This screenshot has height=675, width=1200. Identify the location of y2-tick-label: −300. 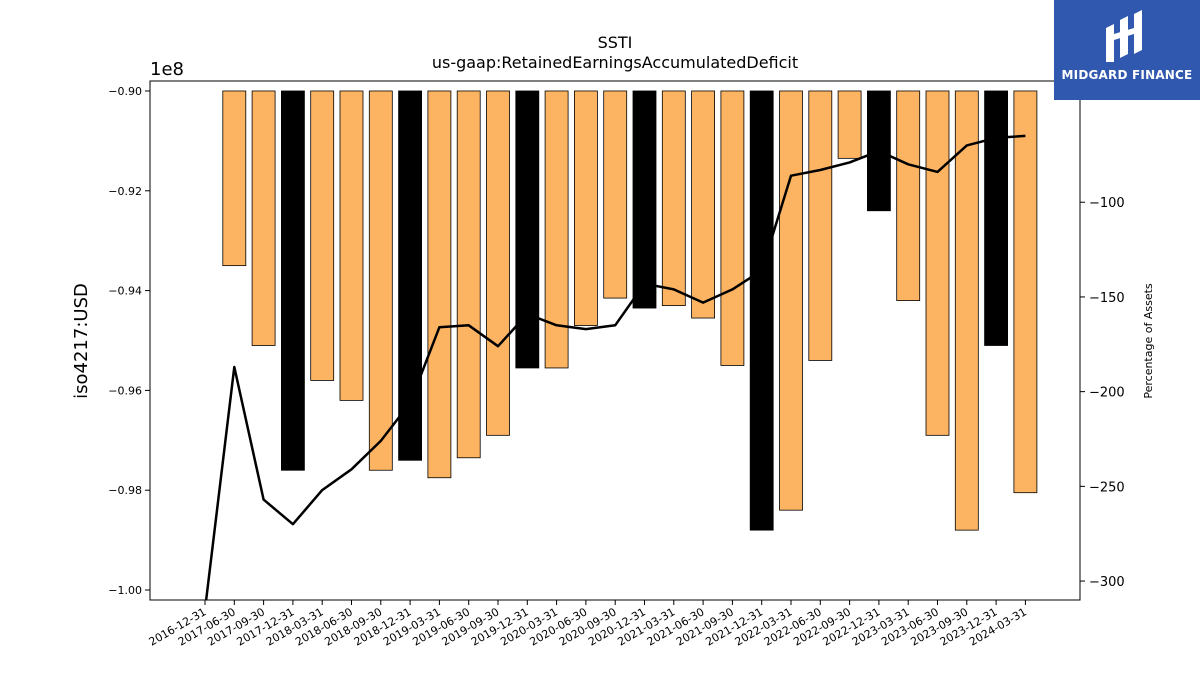
(1107, 582).